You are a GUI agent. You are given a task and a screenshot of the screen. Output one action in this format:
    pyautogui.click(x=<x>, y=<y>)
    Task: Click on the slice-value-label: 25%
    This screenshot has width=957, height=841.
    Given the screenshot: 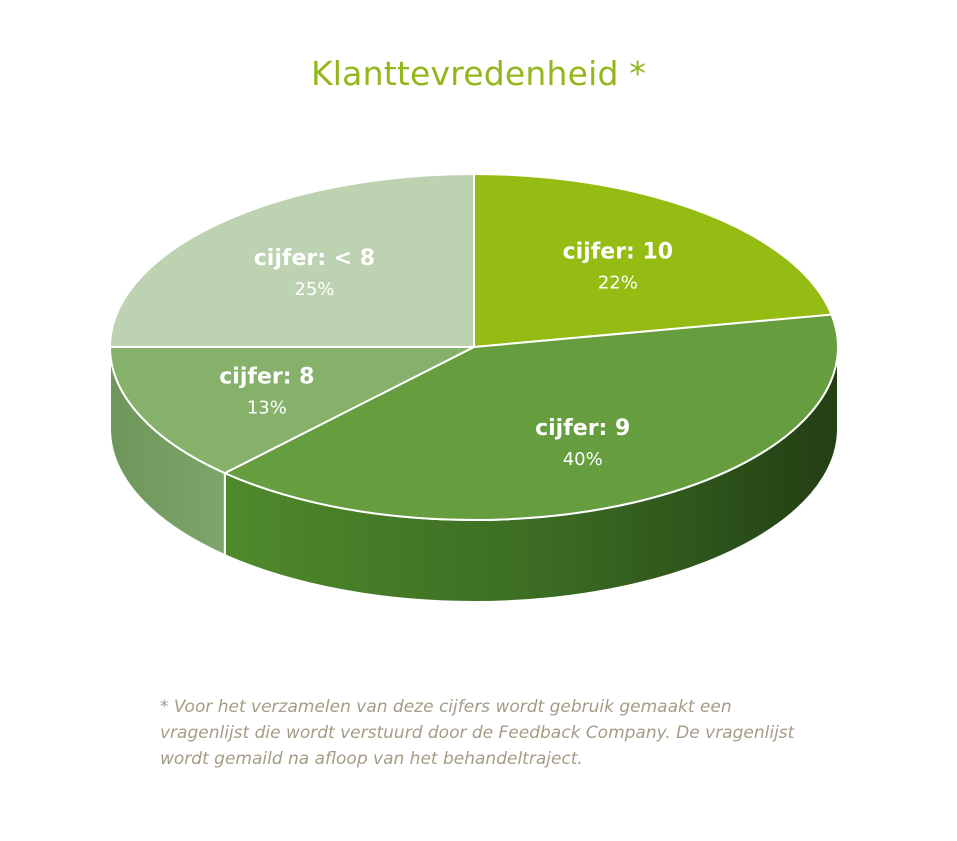 What is the action you would take?
    pyautogui.click(x=314, y=289)
    